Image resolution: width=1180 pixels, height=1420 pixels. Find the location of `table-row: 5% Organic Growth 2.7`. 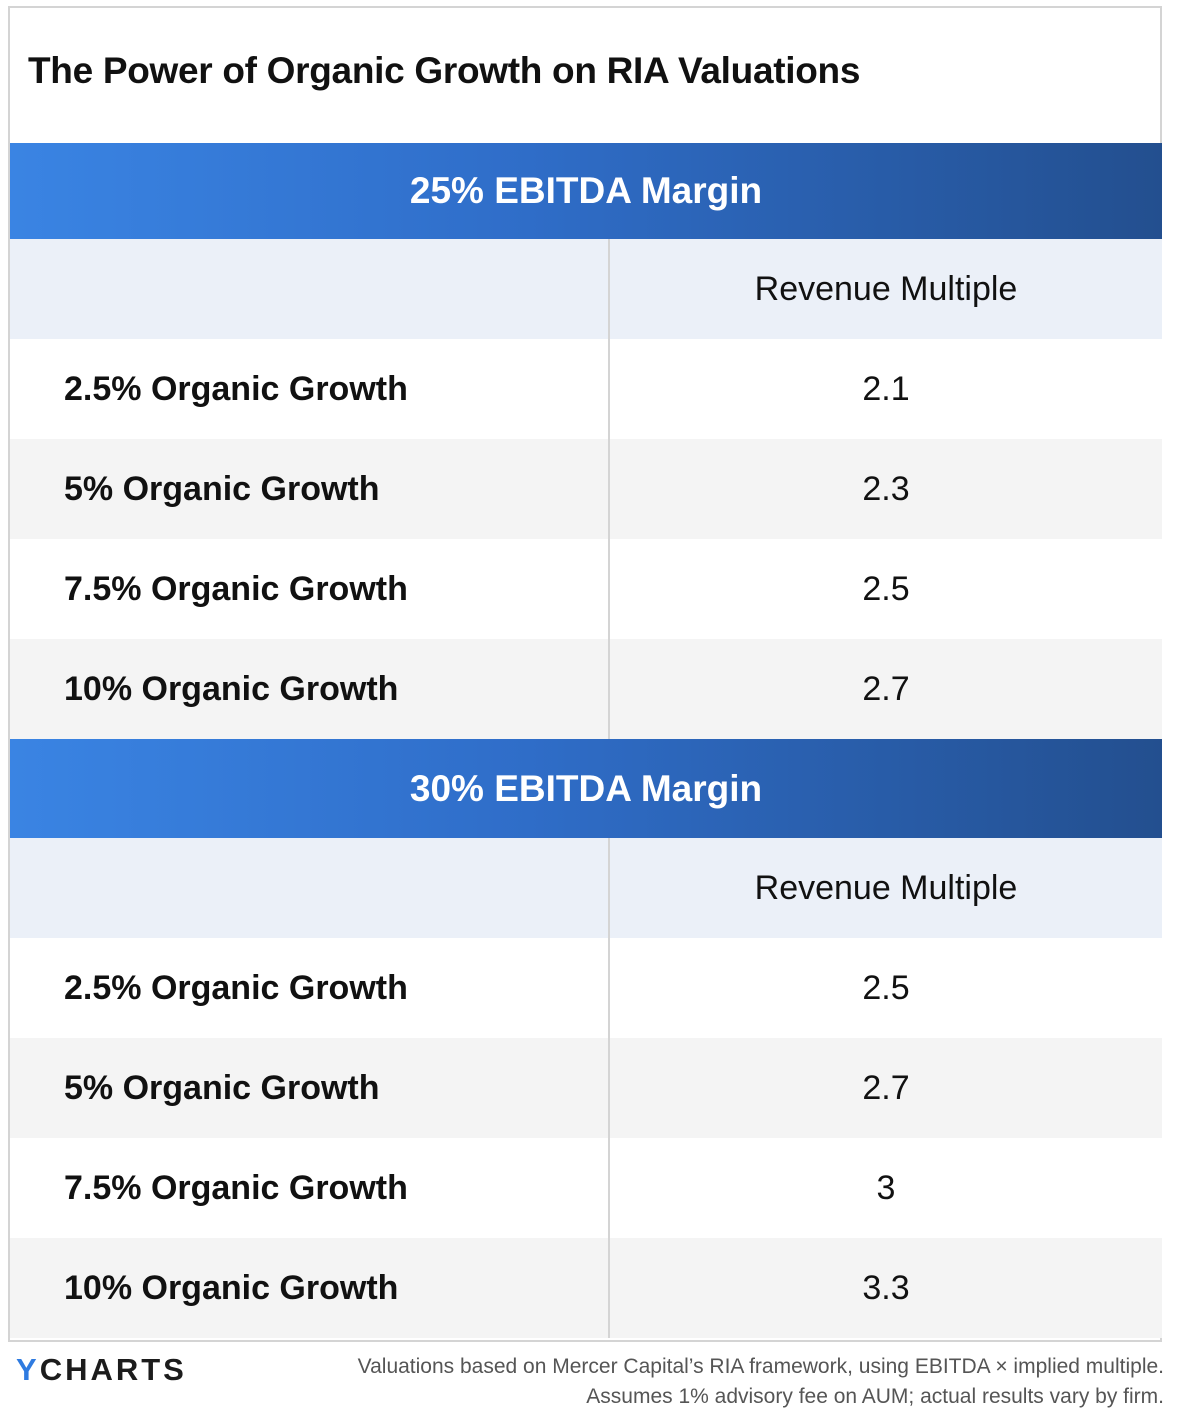

table-row: 5% Organic Growth 2.7 is located at coordinates (586, 1088).